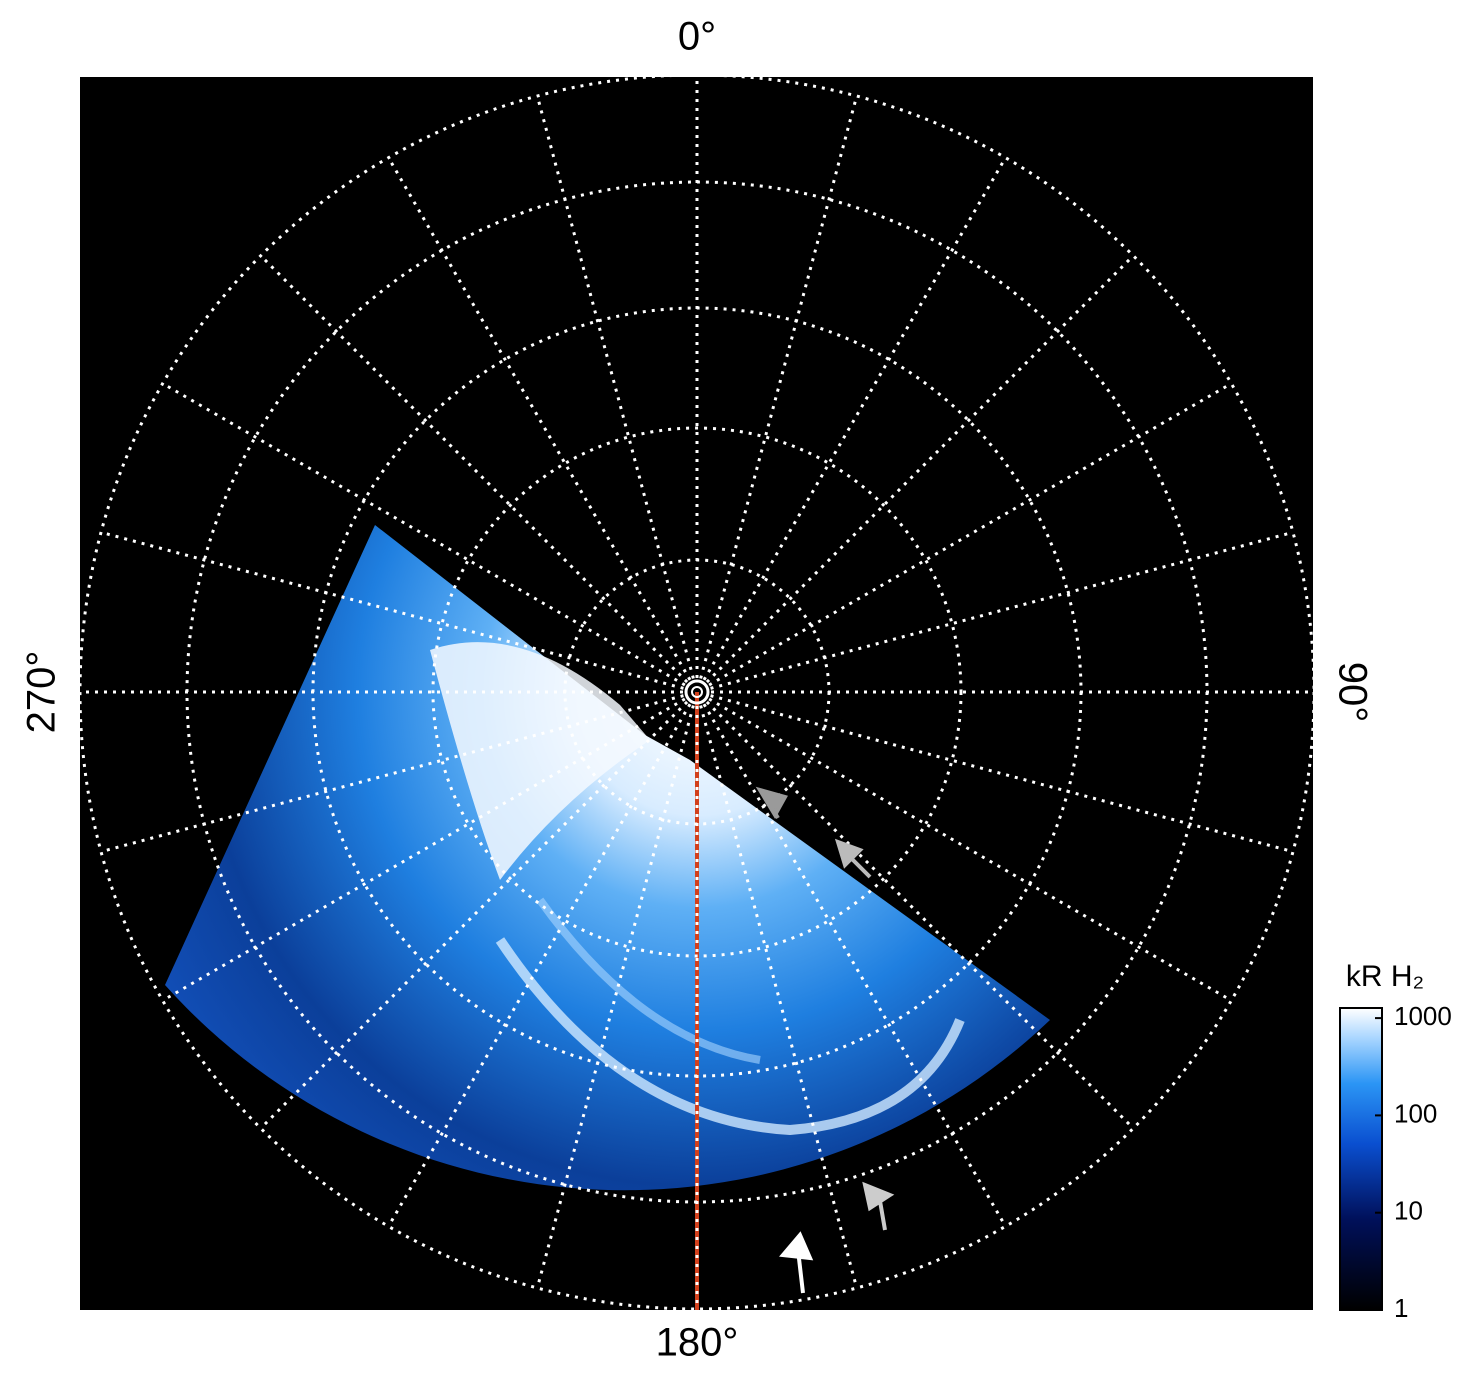  What do you see at coordinates (540, 761) in the screenshot?
I see `bright-patch` at bounding box center [540, 761].